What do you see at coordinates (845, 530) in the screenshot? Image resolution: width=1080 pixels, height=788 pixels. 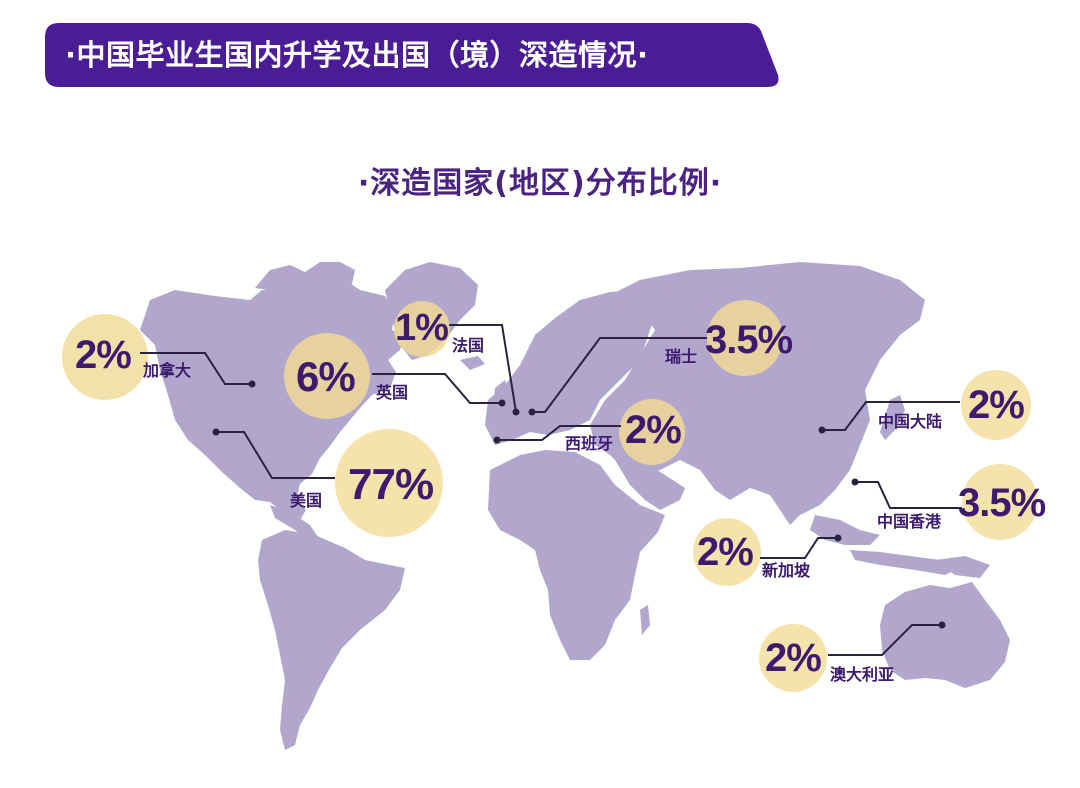 I see `se-asia-islands` at bounding box center [845, 530].